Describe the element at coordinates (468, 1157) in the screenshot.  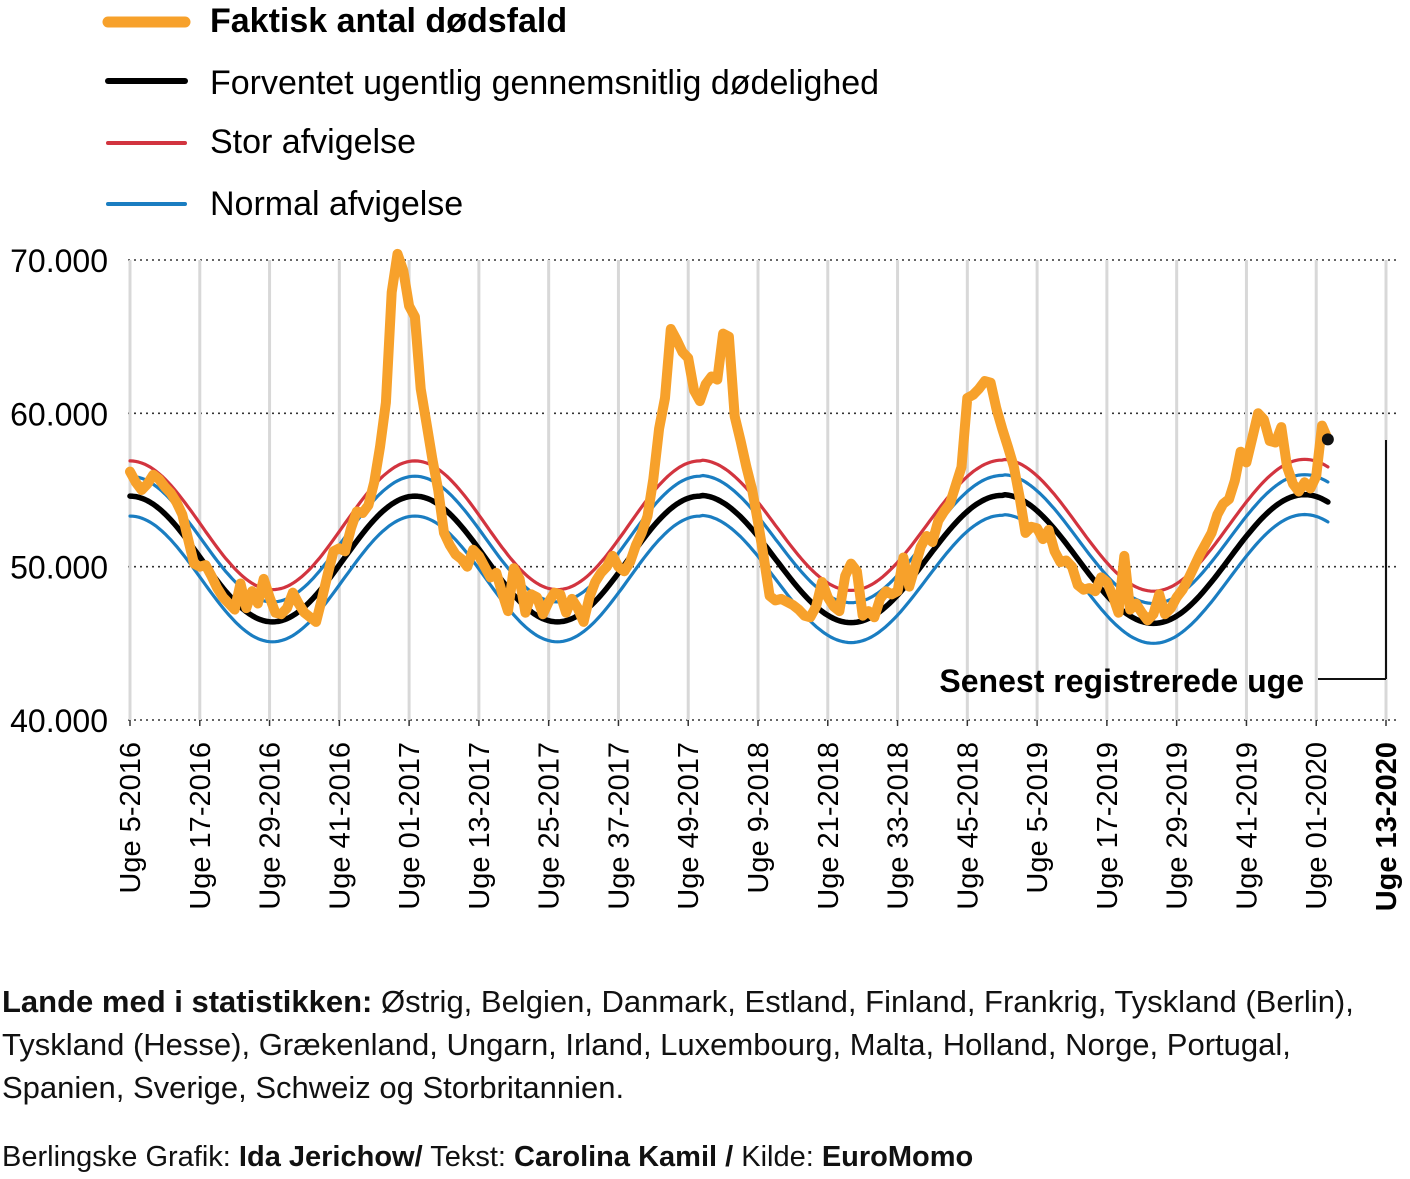
I see `credit-text-label: Tekst:` at that location.